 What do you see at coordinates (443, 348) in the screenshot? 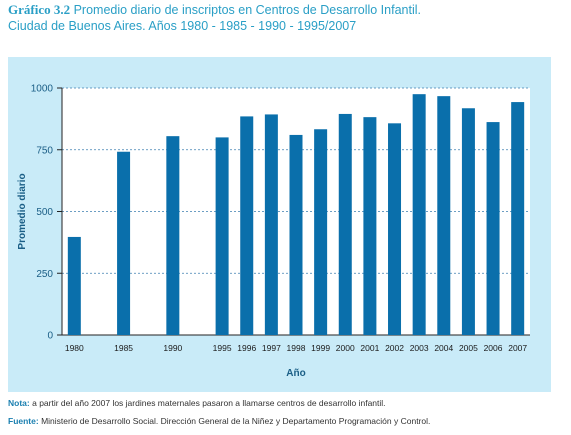
I see `x-tick-label: 2004` at bounding box center [443, 348].